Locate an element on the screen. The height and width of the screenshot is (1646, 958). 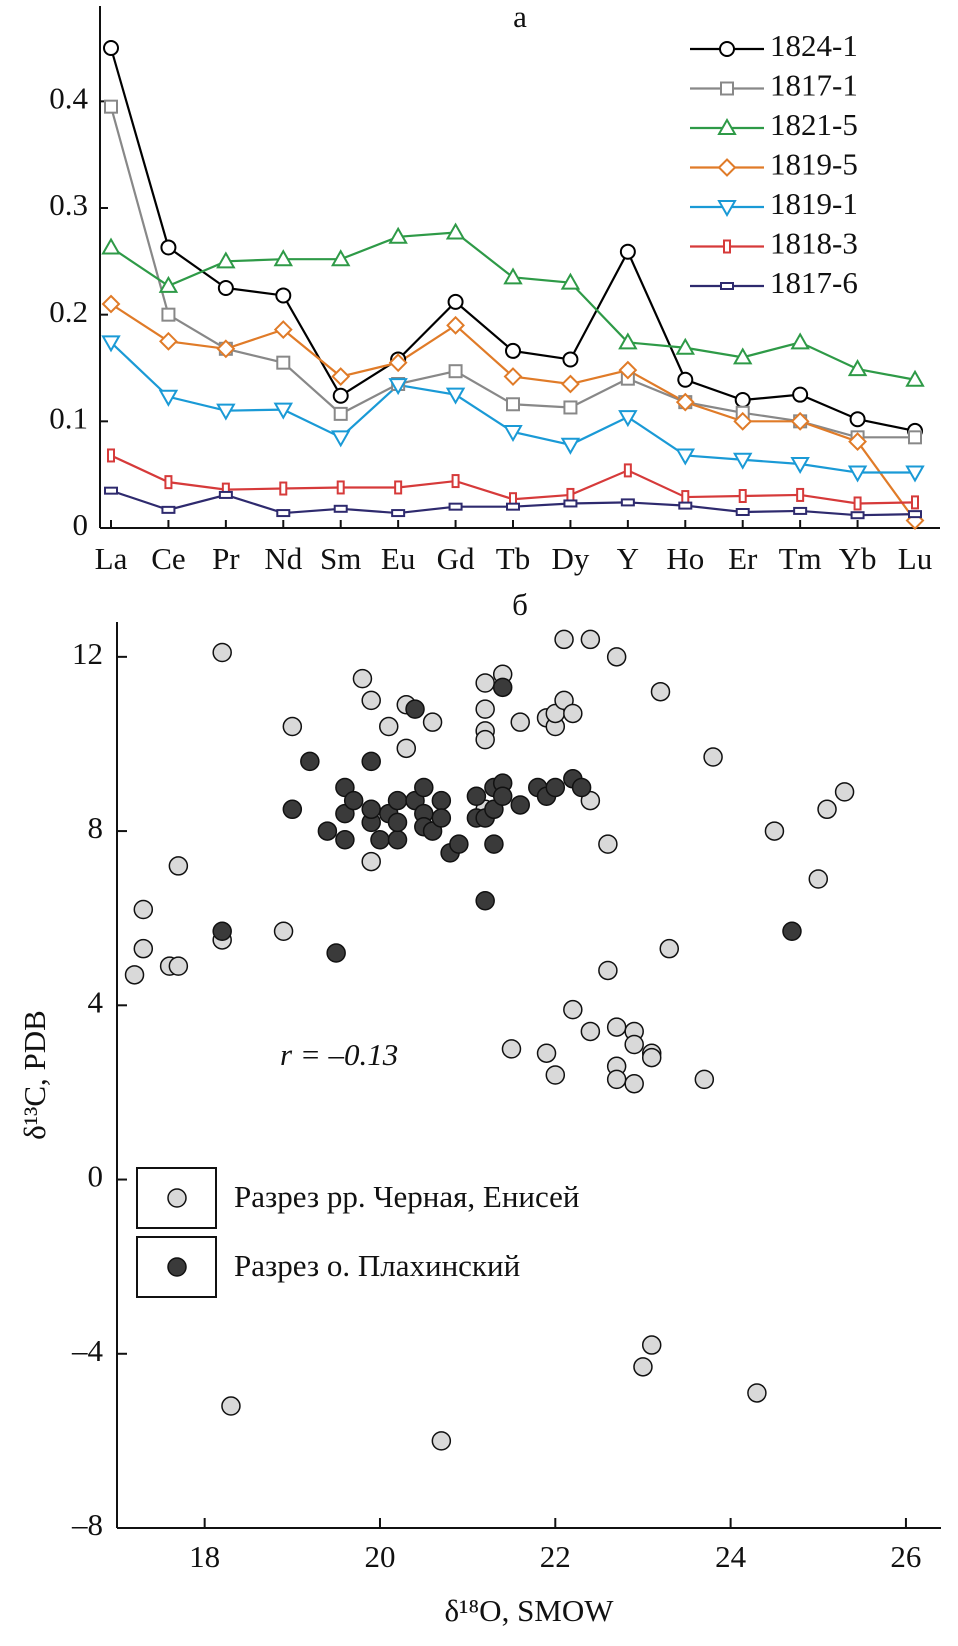
legend-label: Разрез рр. Черная, Енисей is located at coordinates (407, 1196).